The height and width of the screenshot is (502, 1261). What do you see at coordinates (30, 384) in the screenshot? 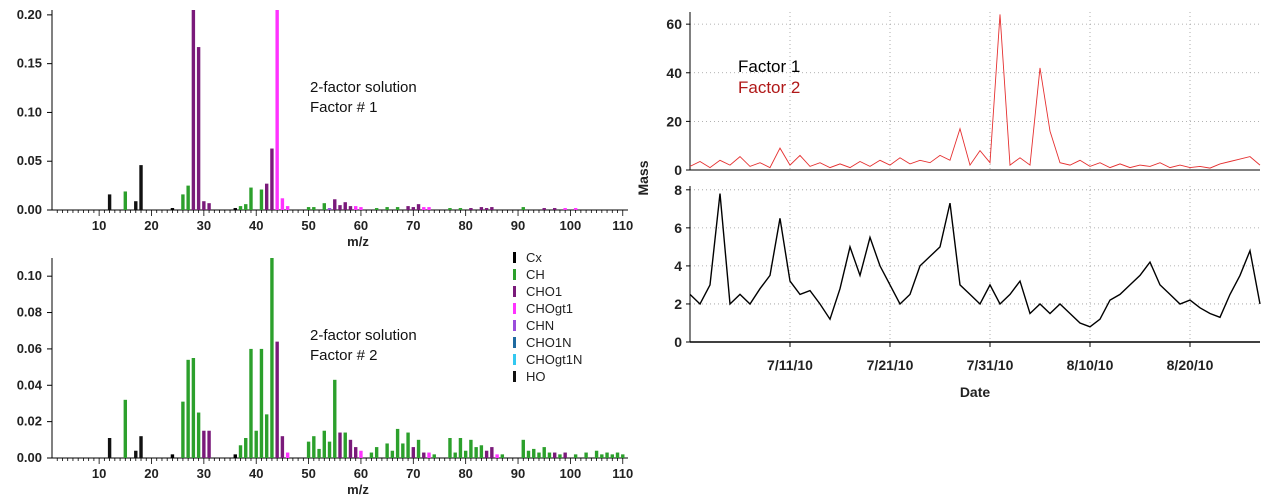
I see `y-tick-label: 0.04` at bounding box center [30, 384].